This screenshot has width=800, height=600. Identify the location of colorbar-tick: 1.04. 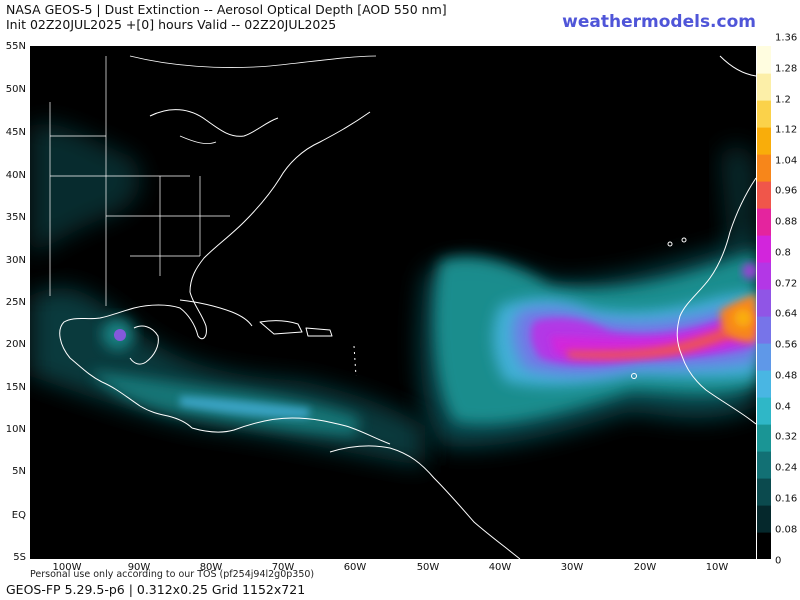
(786, 161).